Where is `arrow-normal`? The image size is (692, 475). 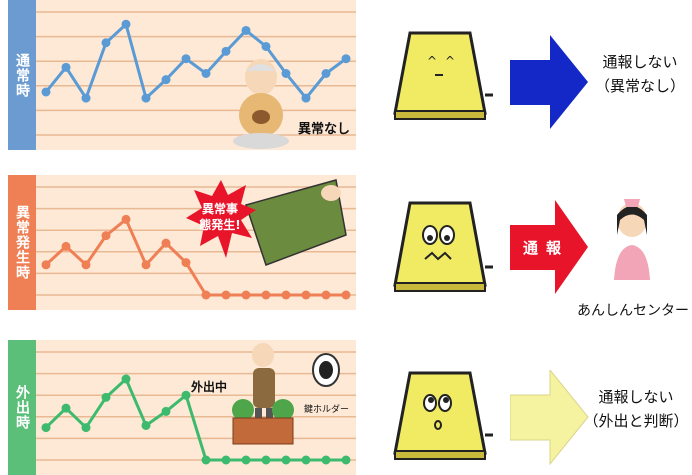 arrow-normal is located at coordinates (549, 82).